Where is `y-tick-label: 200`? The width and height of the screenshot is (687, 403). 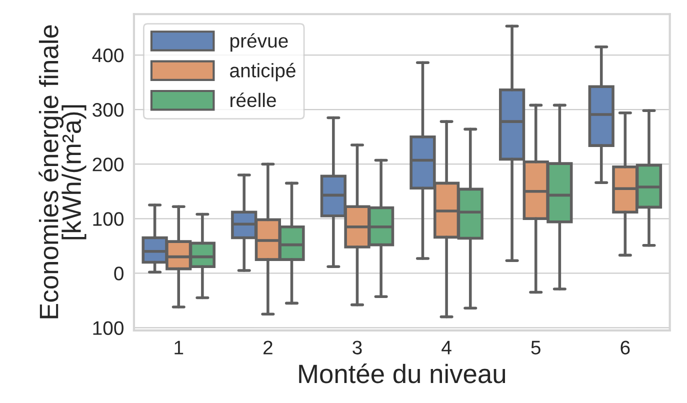 y-tick-label: 200 is located at coordinates (108, 165).